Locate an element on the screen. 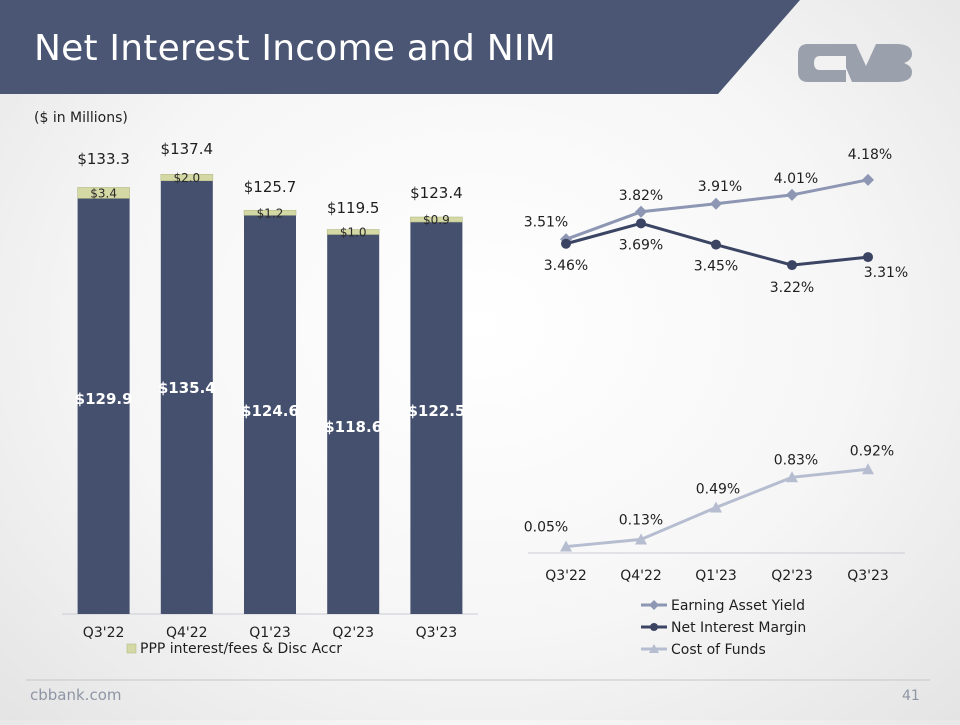 This screenshot has height=725, width=960. units-subtitle: ($ in Millions) is located at coordinates (81, 118).